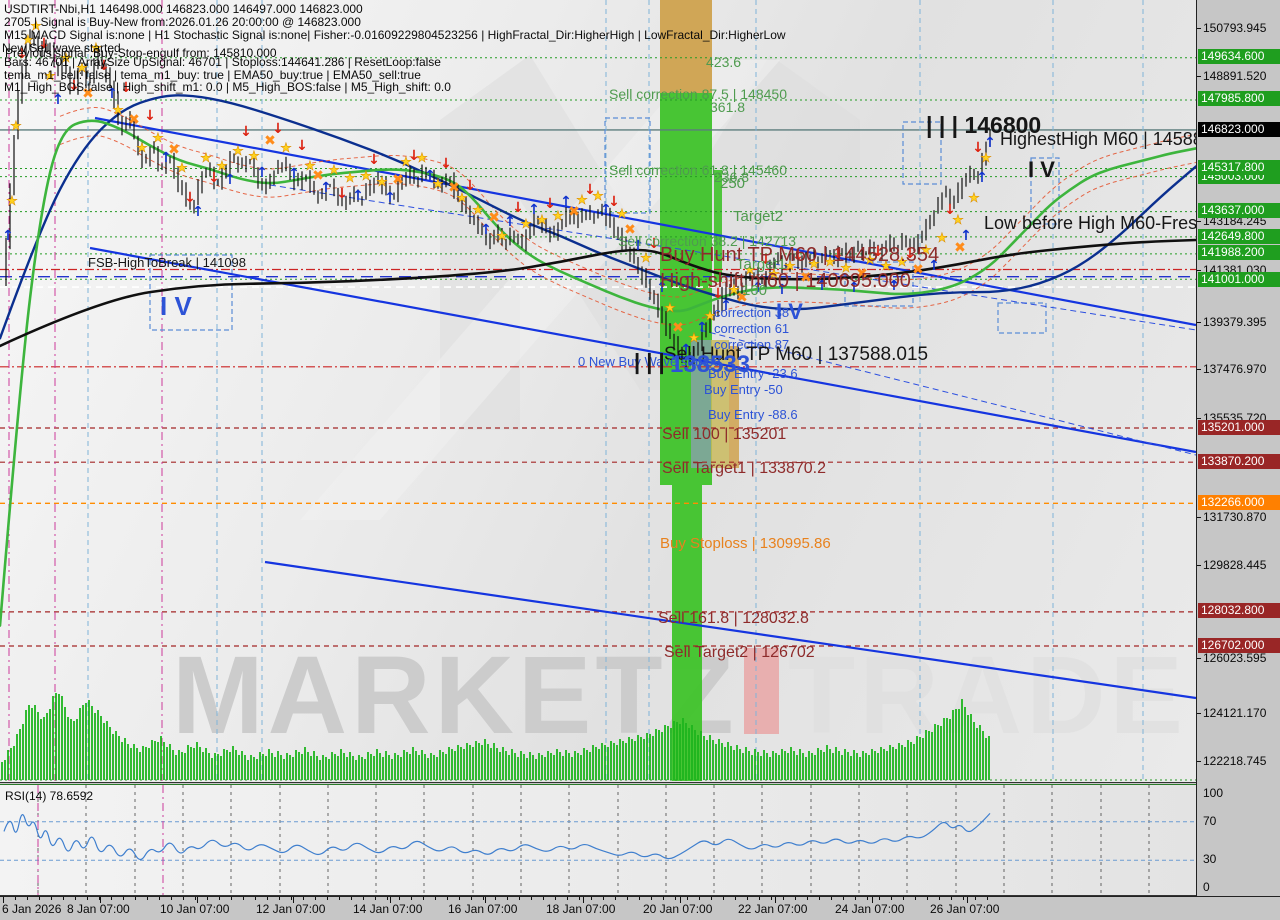  What do you see at coordinates (1206, 887) in the screenshot?
I see `rsi-scale-label: 0` at bounding box center [1206, 887].